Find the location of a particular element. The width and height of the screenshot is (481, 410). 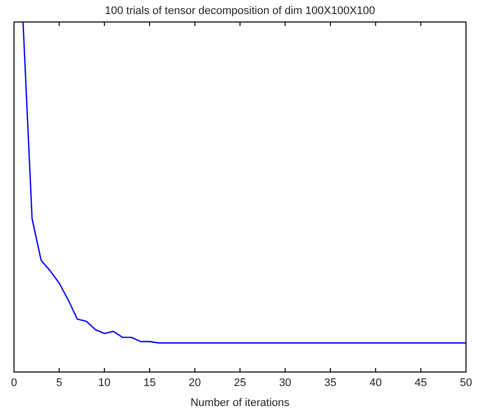

x-tick-label: 35 is located at coordinates (330, 383).